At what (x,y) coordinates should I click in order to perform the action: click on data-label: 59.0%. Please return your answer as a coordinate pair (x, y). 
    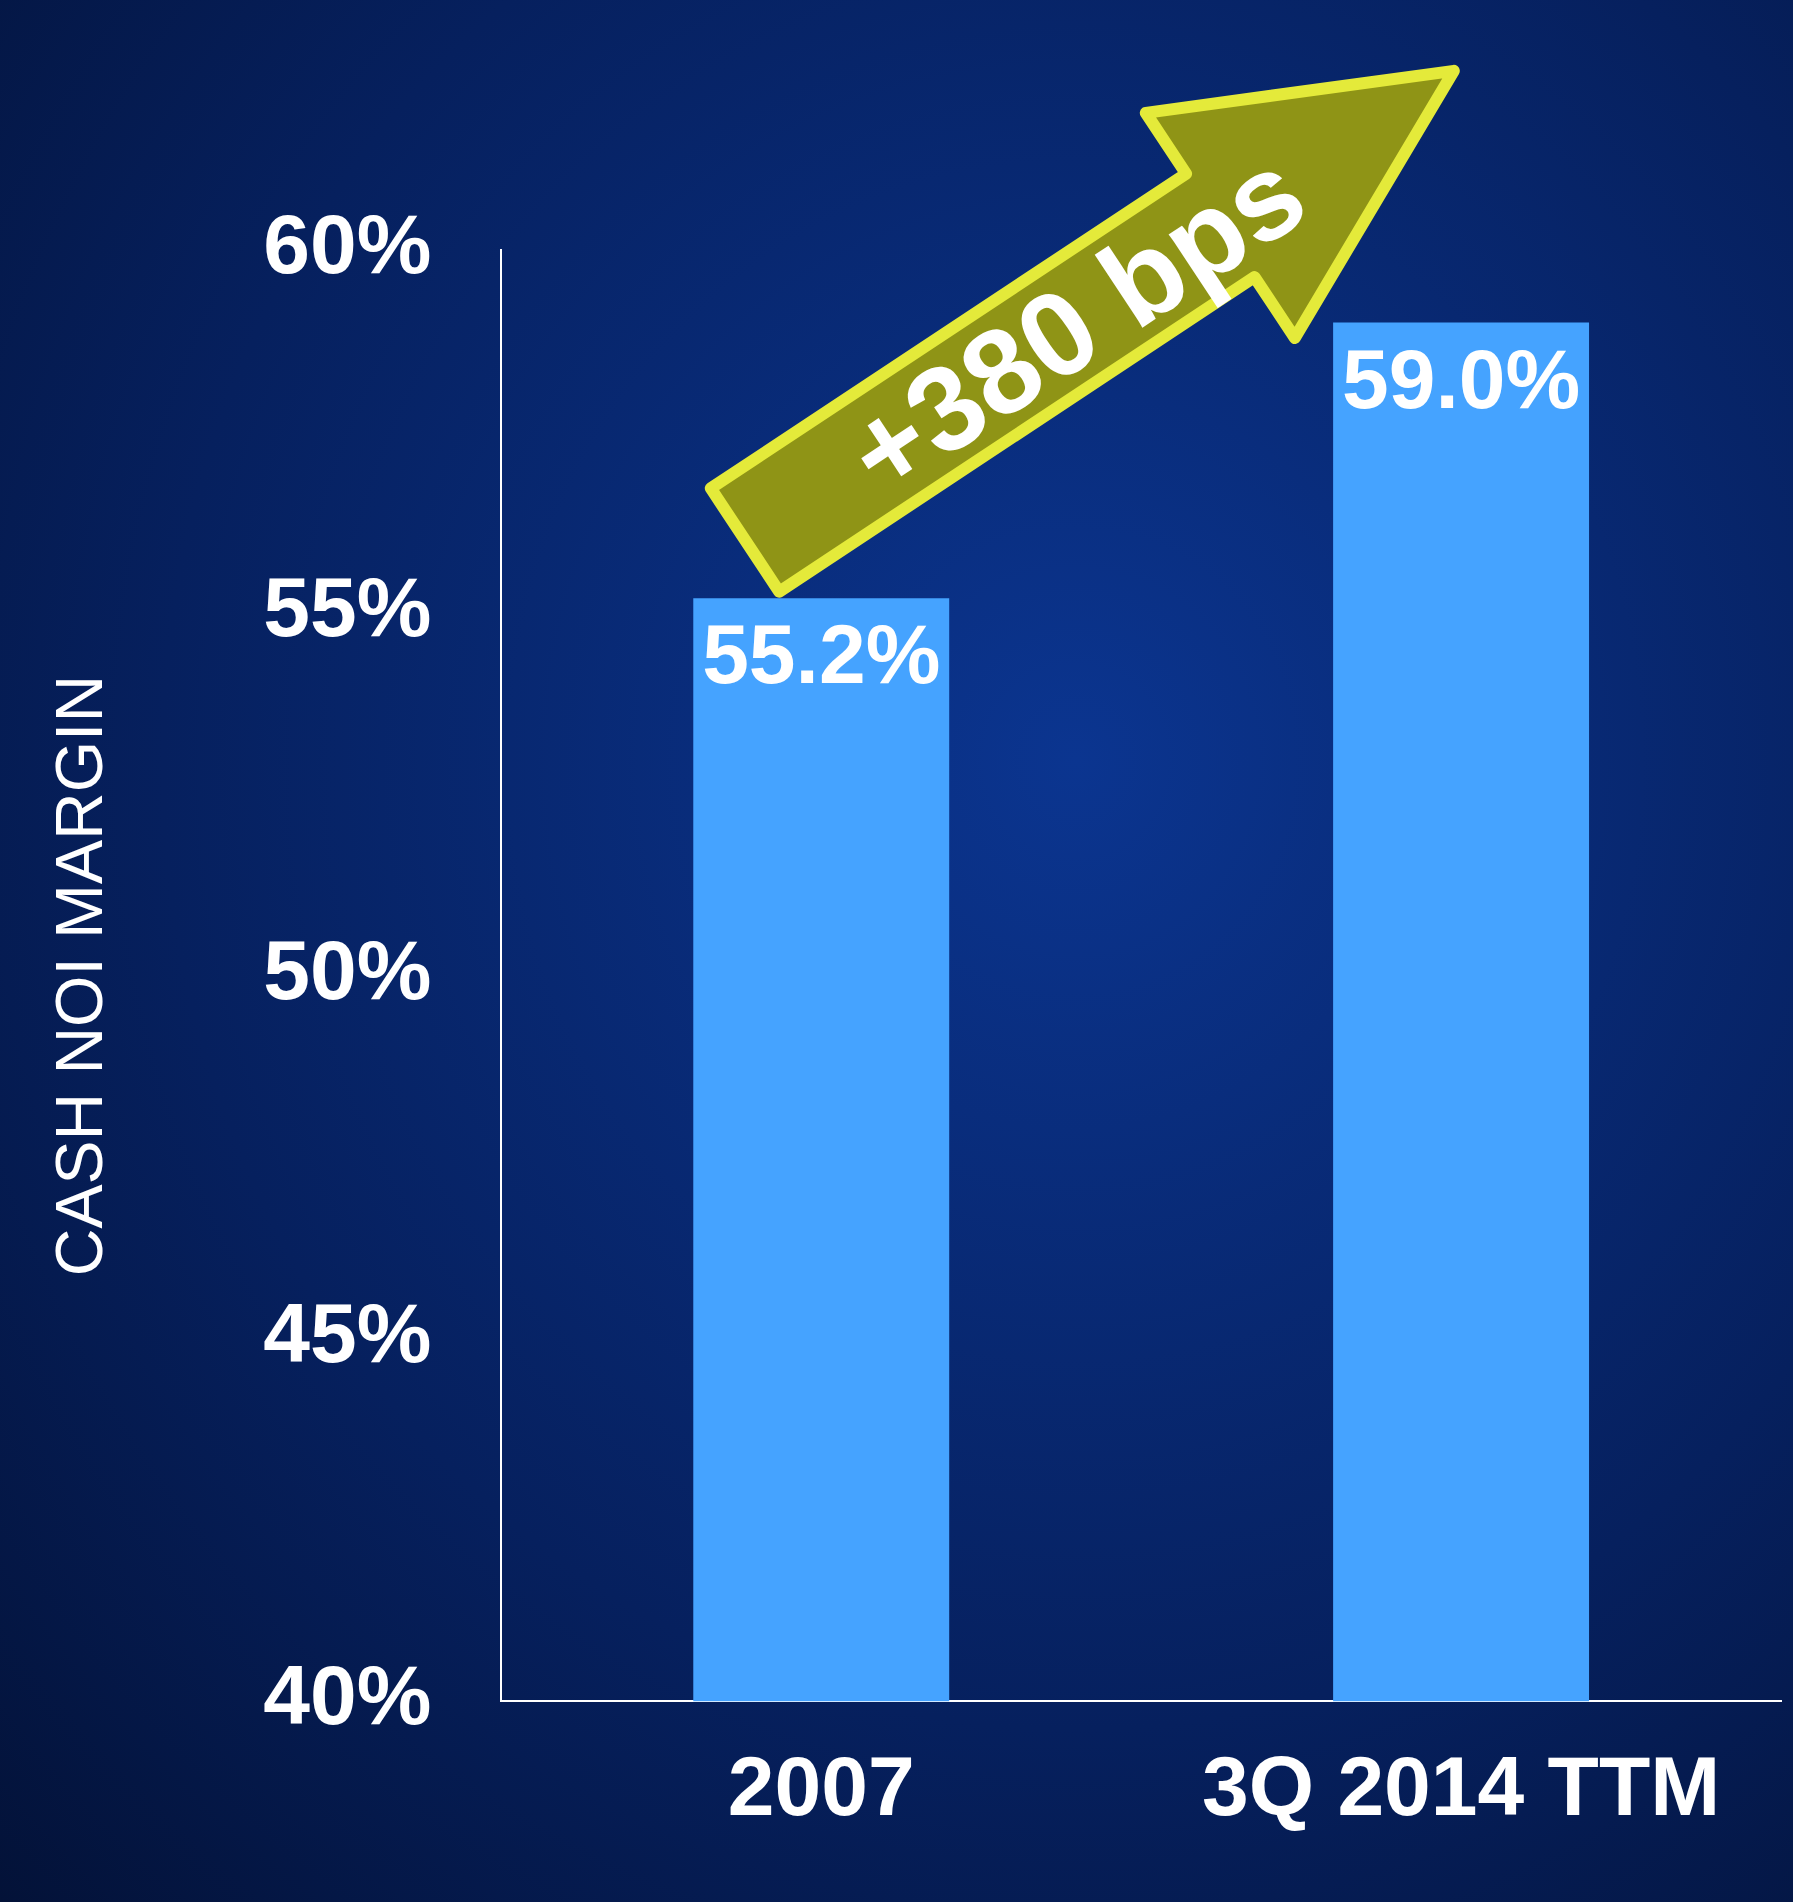
    Looking at the image, I should click on (1461, 378).